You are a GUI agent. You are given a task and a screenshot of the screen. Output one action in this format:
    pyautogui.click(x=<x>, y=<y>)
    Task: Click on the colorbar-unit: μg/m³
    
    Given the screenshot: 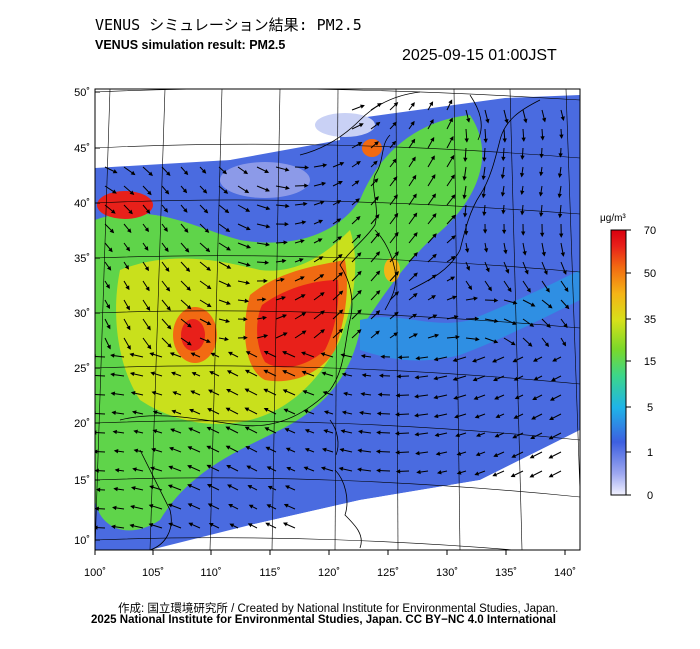 What is the action you would take?
    pyautogui.click(x=613, y=218)
    